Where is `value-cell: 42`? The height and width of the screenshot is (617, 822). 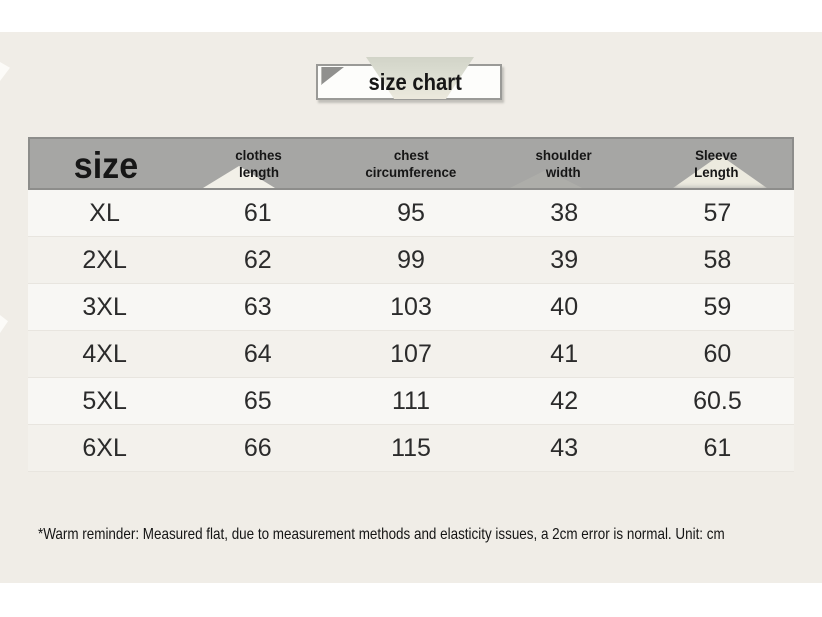
value-cell: 42 is located at coordinates (564, 400).